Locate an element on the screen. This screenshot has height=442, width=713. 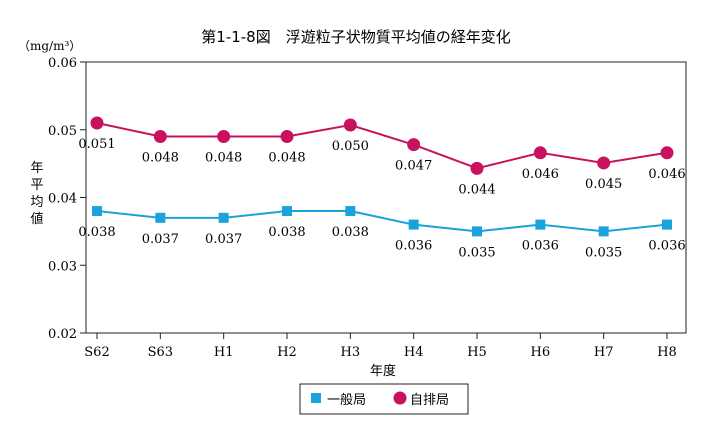
chart-title: 第1-1-8図 浮遊粒子状物質平均値の経年変化 is located at coordinates (355, 37).